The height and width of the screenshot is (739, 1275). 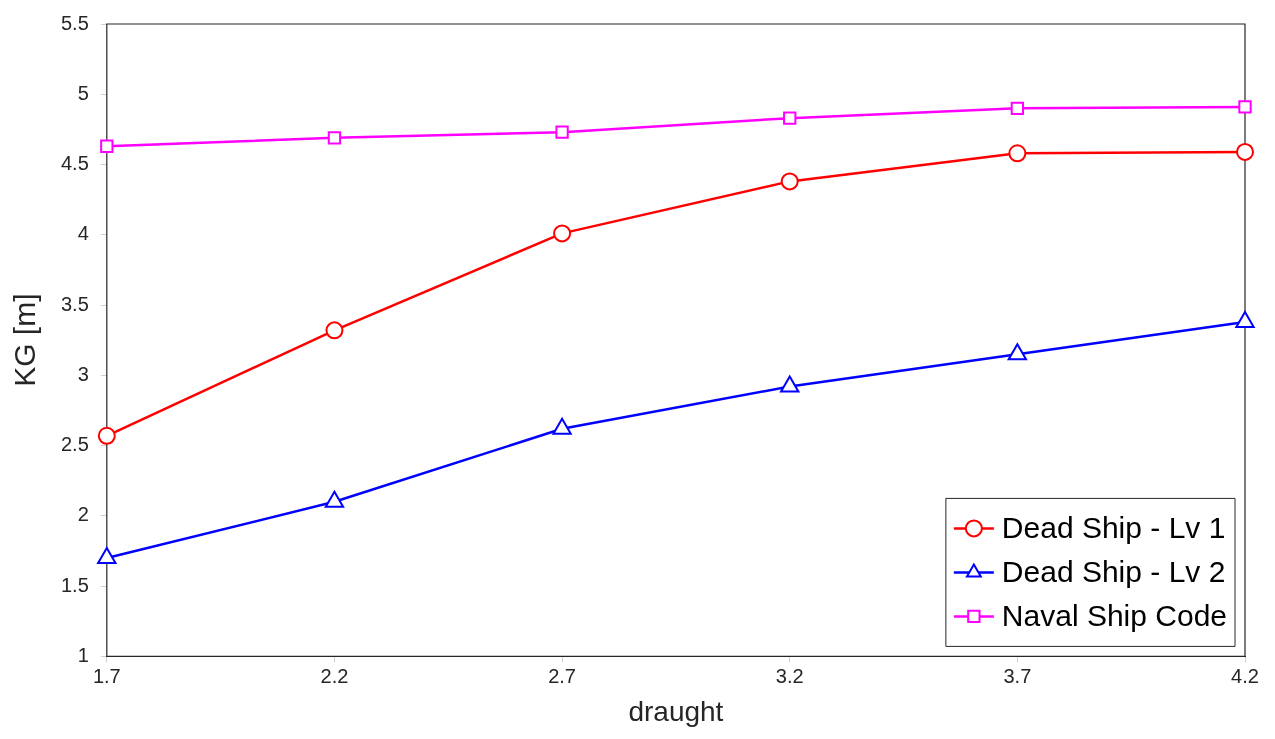 I want to click on y-axis-title: KG [m], so click(x=25, y=340).